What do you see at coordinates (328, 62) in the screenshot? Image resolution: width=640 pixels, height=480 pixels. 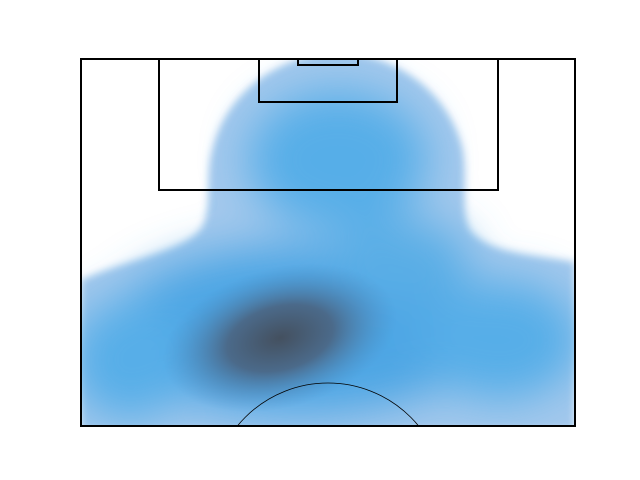 I see `goal` at bounding box center [328, 62].